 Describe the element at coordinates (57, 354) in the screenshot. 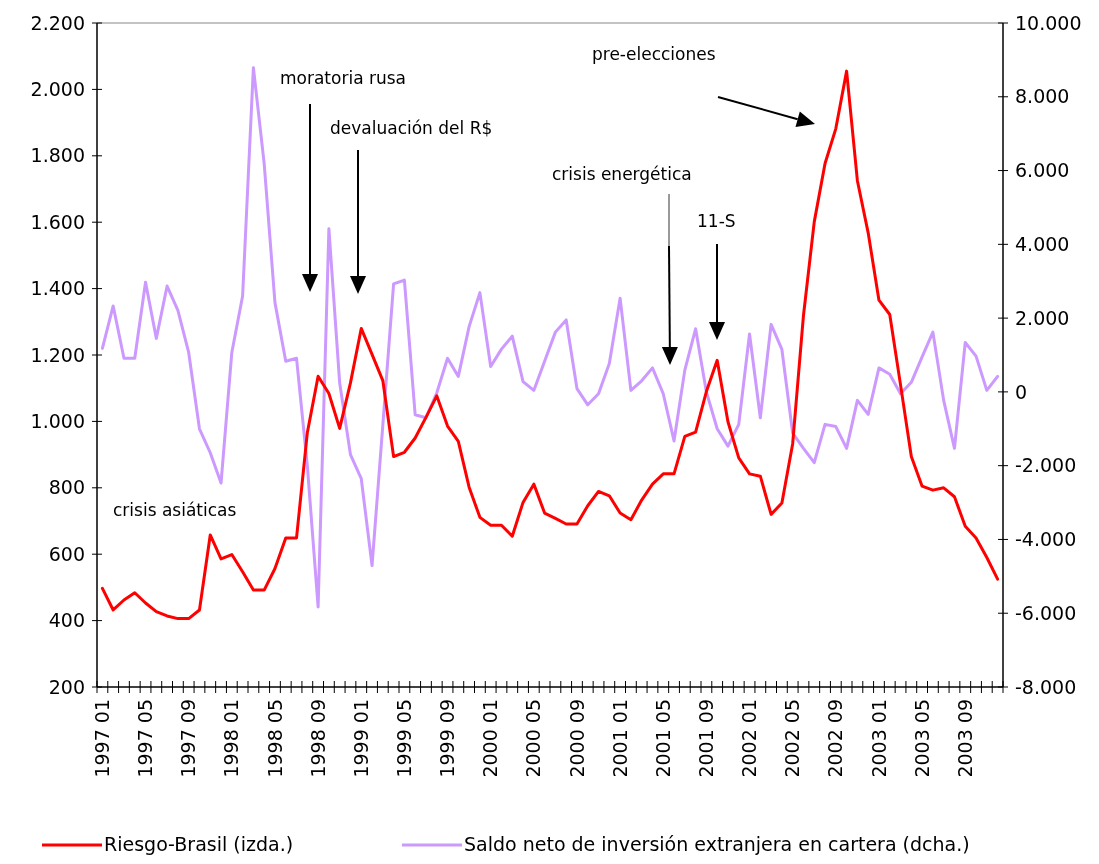

I see `y-tick-label: 1.200` at that location.